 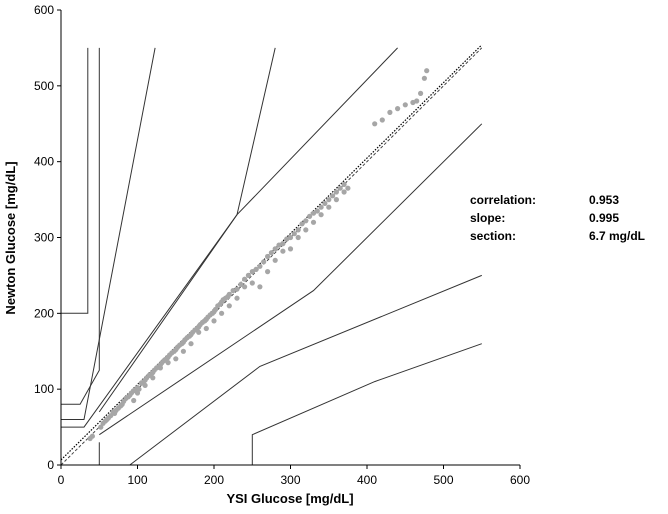 I want to click on stat-section-label: section:, so click(x=493, y=236).